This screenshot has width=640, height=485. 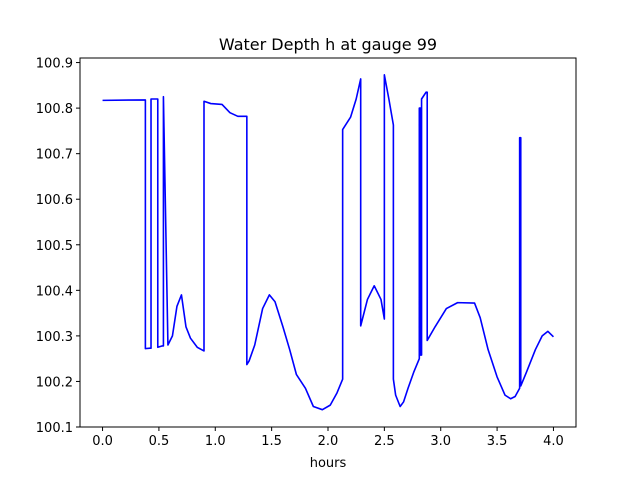 What do you see at coordinates (159, 441) in the screenshot?
I see `x-tick-label: 0.5` at bounding box center [159, 441].